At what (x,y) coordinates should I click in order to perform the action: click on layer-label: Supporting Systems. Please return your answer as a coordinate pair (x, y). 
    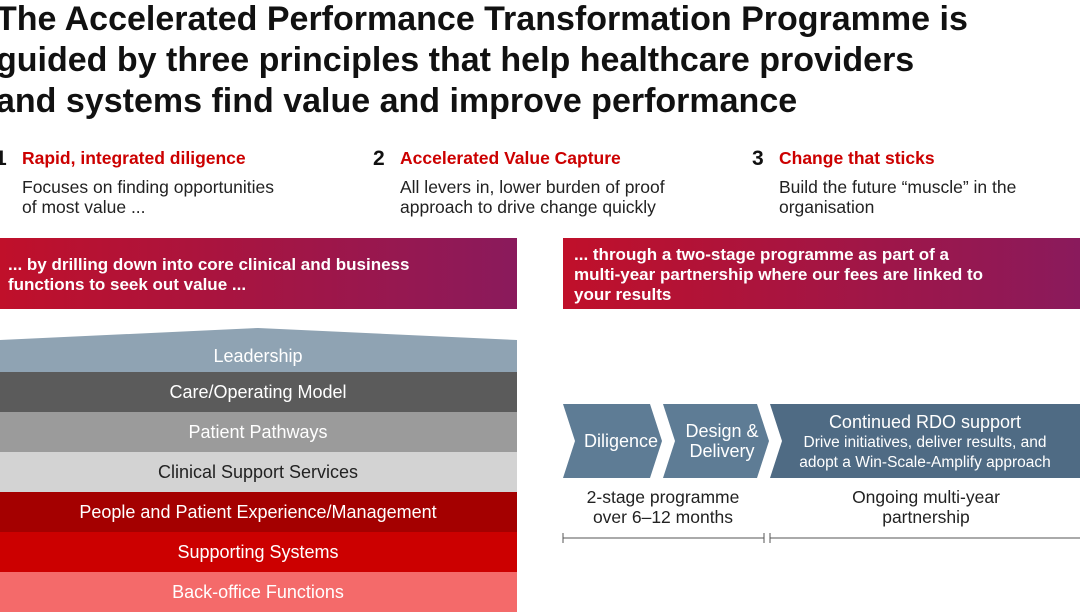
    Looking at the image, I should click on (257, 552).